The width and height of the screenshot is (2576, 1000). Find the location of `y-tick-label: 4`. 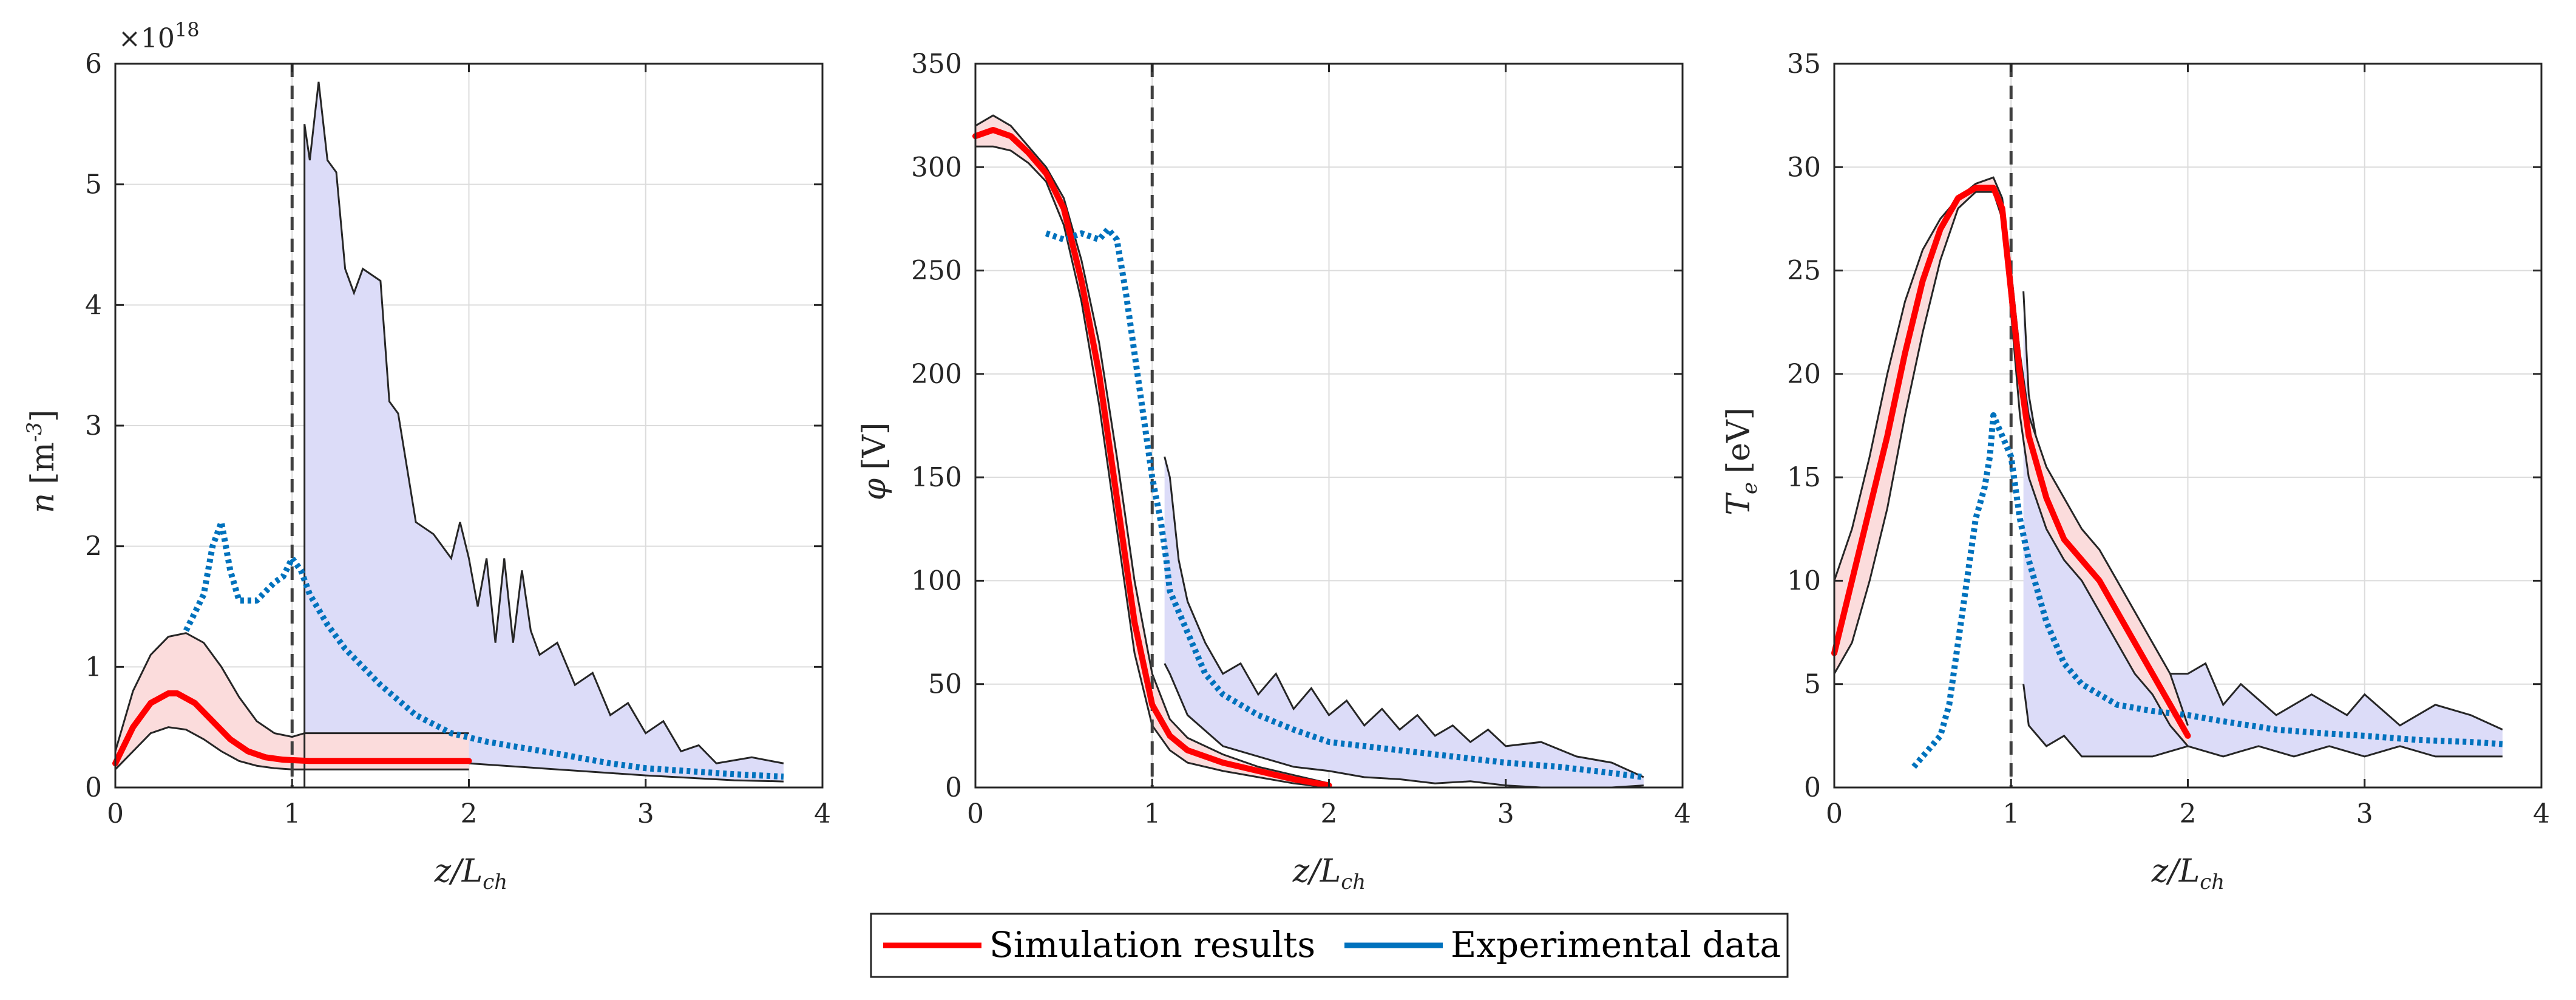

y-tick-label: 4 is located at coordinates (93, 305).